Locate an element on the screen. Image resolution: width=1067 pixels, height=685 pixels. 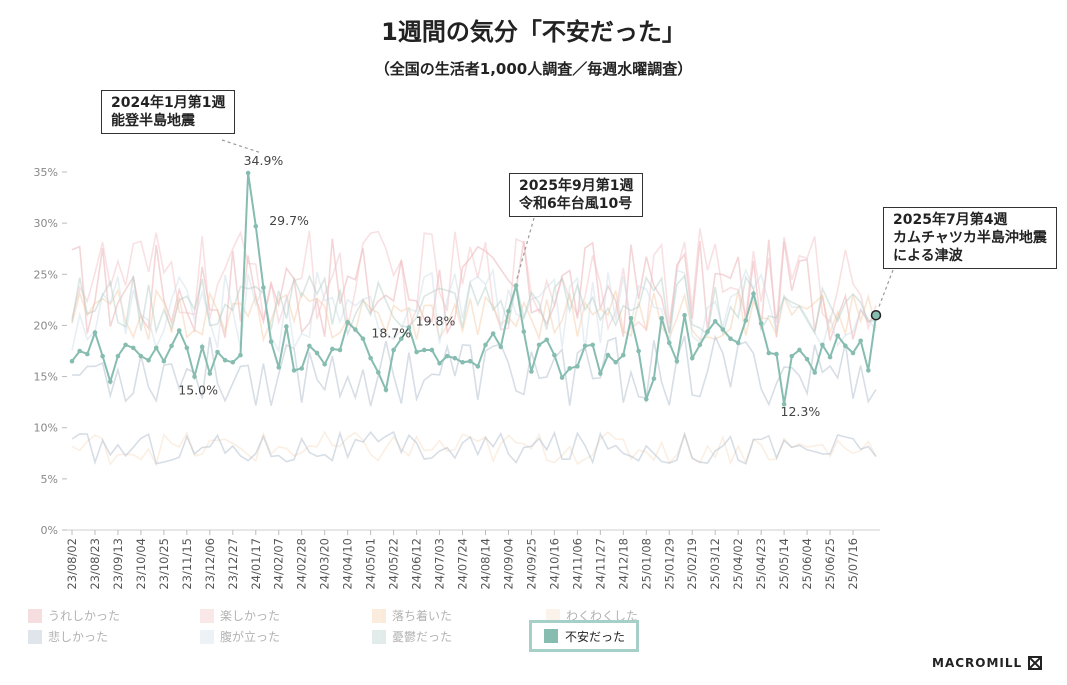
callout-line: カムチャツカ半島沖地震 is located at coordinates (970, 238).